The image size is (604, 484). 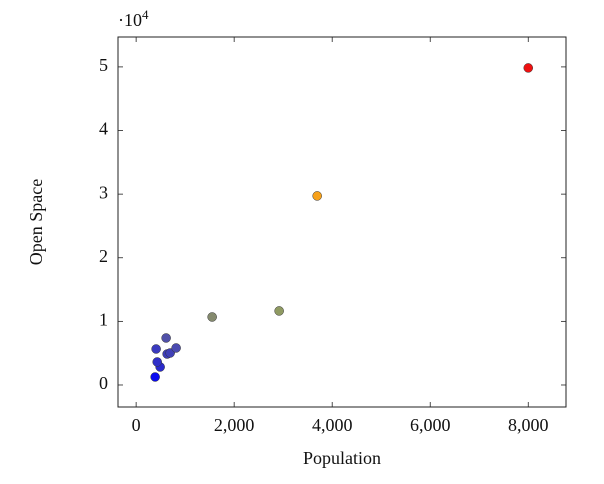 I want to click on y-multiplier: ·104, so click(x=133, y=18).